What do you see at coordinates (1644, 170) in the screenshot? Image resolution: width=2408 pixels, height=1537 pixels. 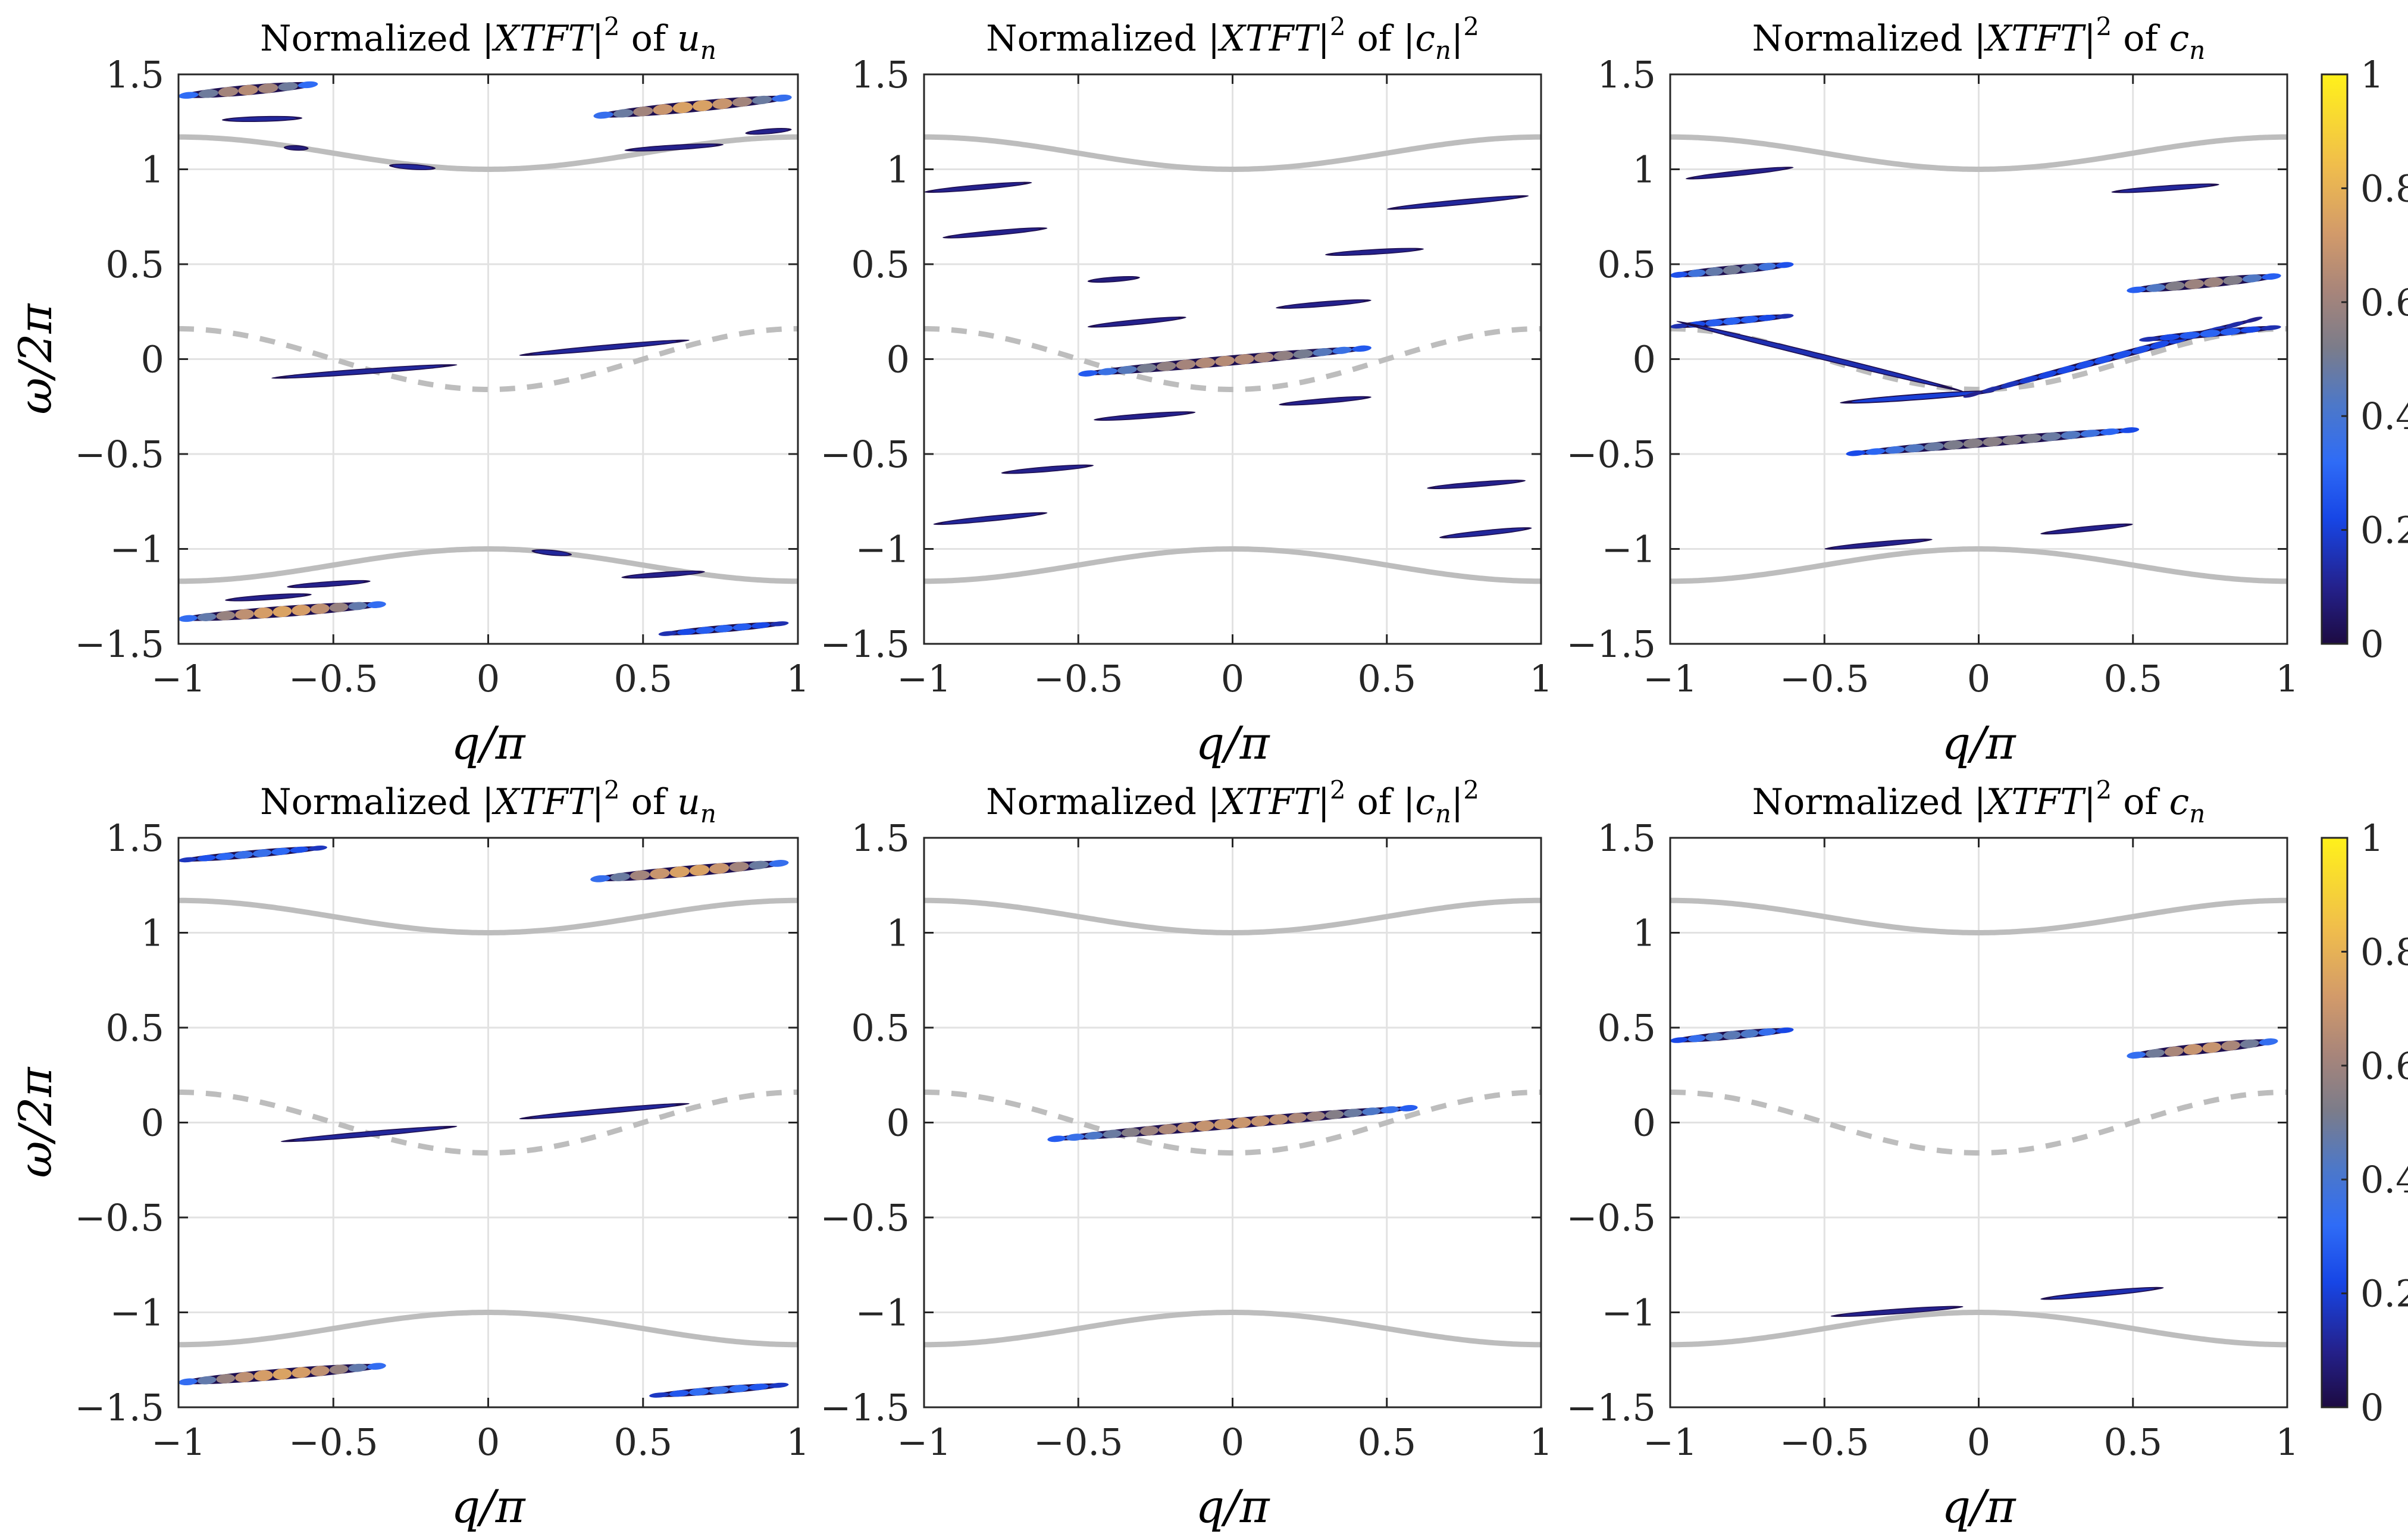 I see `y-tick-label: 1` at bounding box center [1644, 170].